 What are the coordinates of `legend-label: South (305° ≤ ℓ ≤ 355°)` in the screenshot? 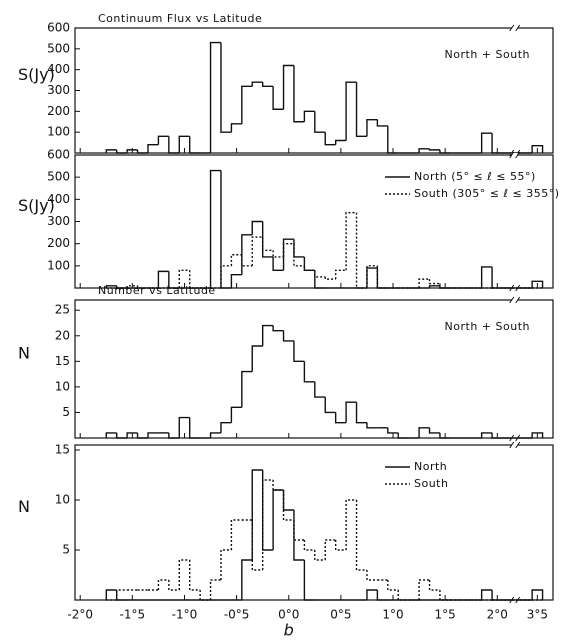 It's located at (487, 193).